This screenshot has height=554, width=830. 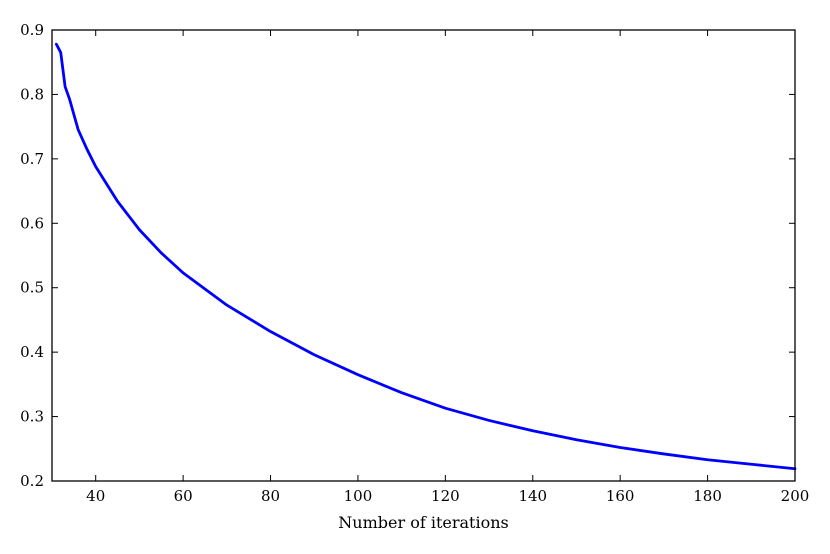 What do you see at coordinates (32, 94) in the screenshot?
I see `y-tick-label: 0.8` at bounding box center [32, 94].